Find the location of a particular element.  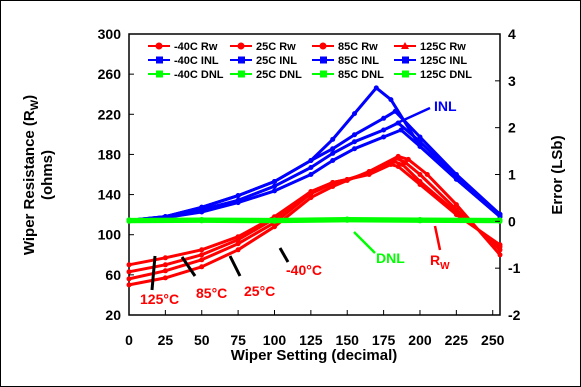

y-left-tick-label: 20 is located at coordinates (113, 315).